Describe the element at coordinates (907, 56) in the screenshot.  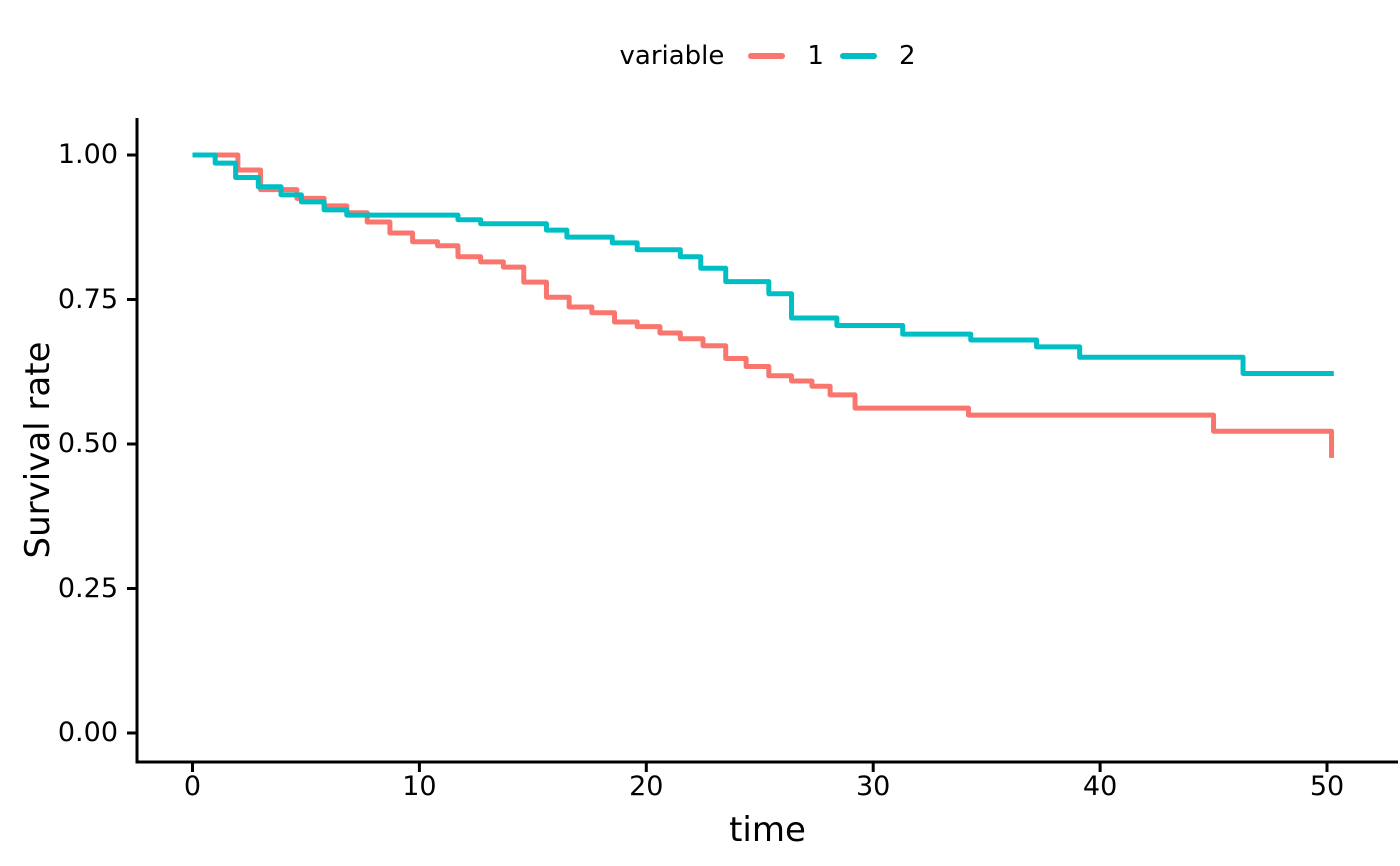
I see `legend-label-2: 2` at that location.